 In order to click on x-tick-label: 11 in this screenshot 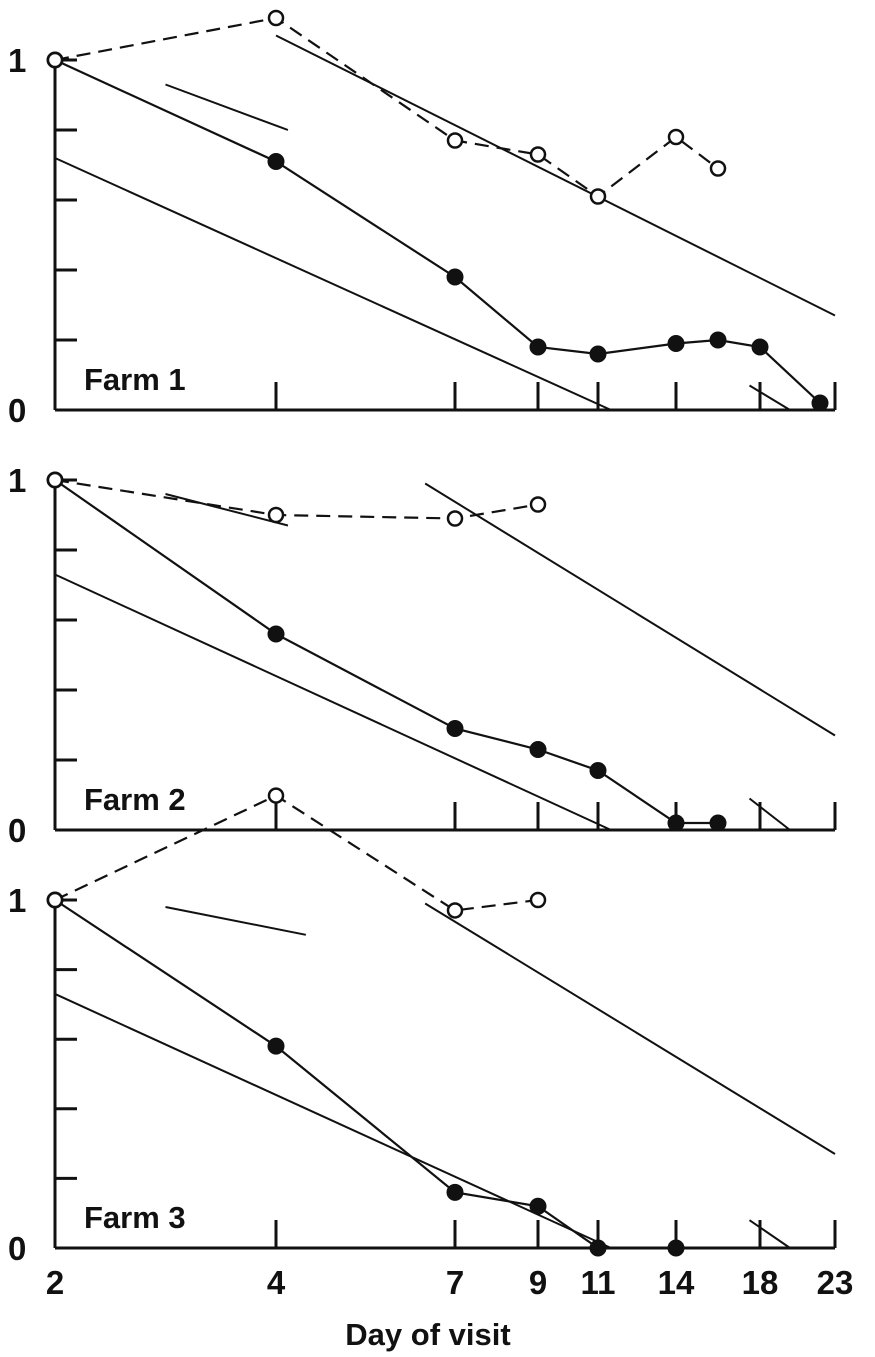, I will do `click(598, 1282)`.